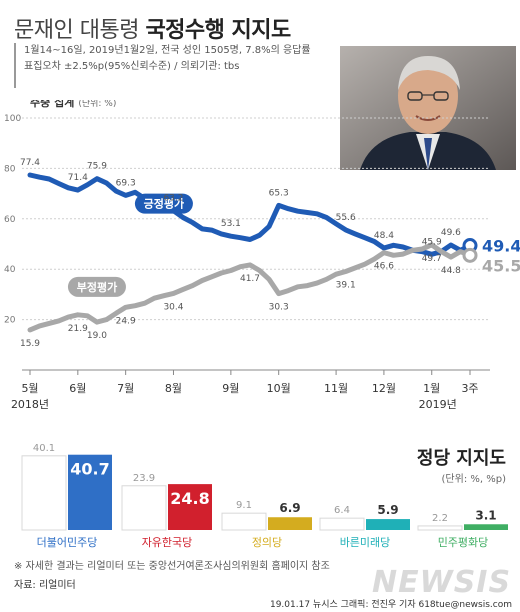  What do you see at coordinates (451, 233) in the screenshot?
I see `data-label: 49.6` at bounding box center [451, 233].